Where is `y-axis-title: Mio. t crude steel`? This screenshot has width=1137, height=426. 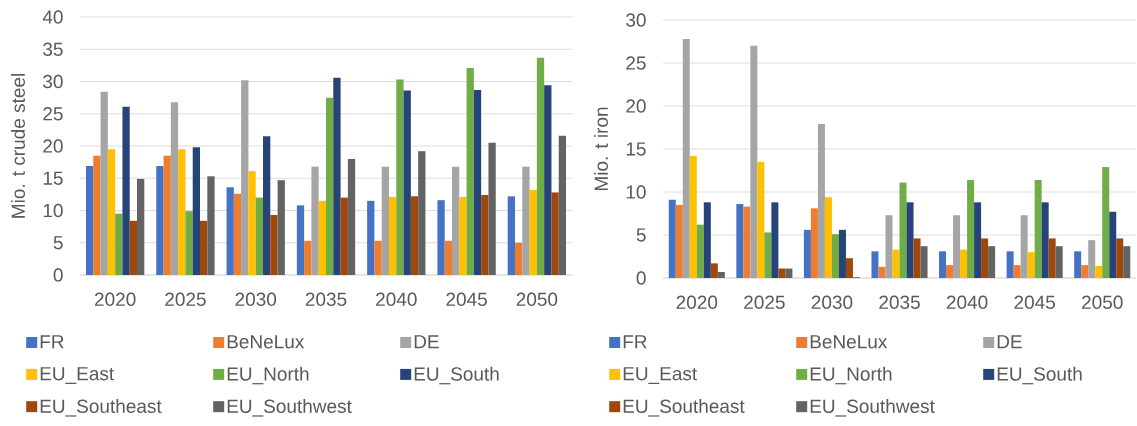
y-axis-title: Mio. t crude steel is located at coordinates (18, 146).